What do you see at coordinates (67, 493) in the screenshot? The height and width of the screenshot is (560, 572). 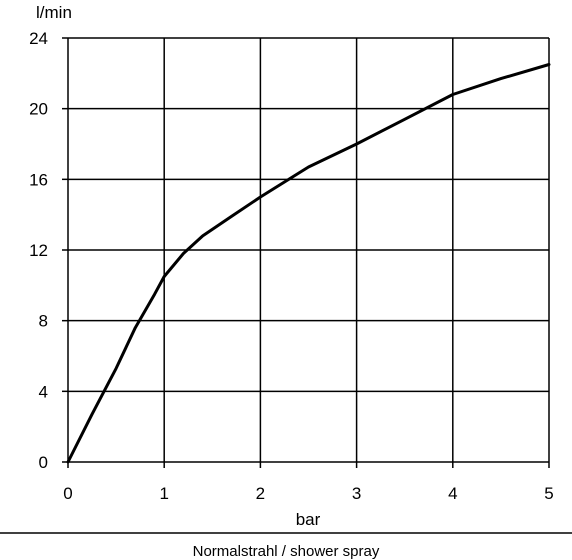 I see `x-tick-label: 0` at bounding box center [67, 493].